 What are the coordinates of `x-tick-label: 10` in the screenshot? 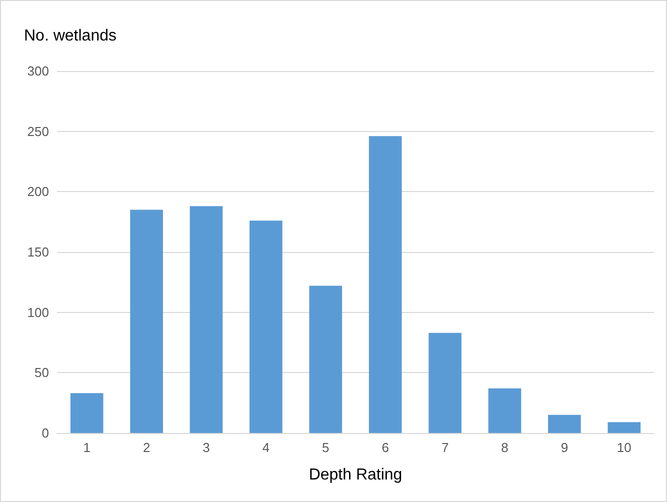 It's located at (624, 447).